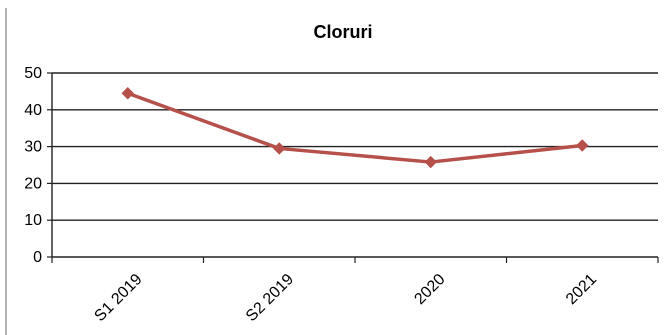 This screenshot has height=335, width=668. I want to click on y-tick-label: 10, so click(33, 220).